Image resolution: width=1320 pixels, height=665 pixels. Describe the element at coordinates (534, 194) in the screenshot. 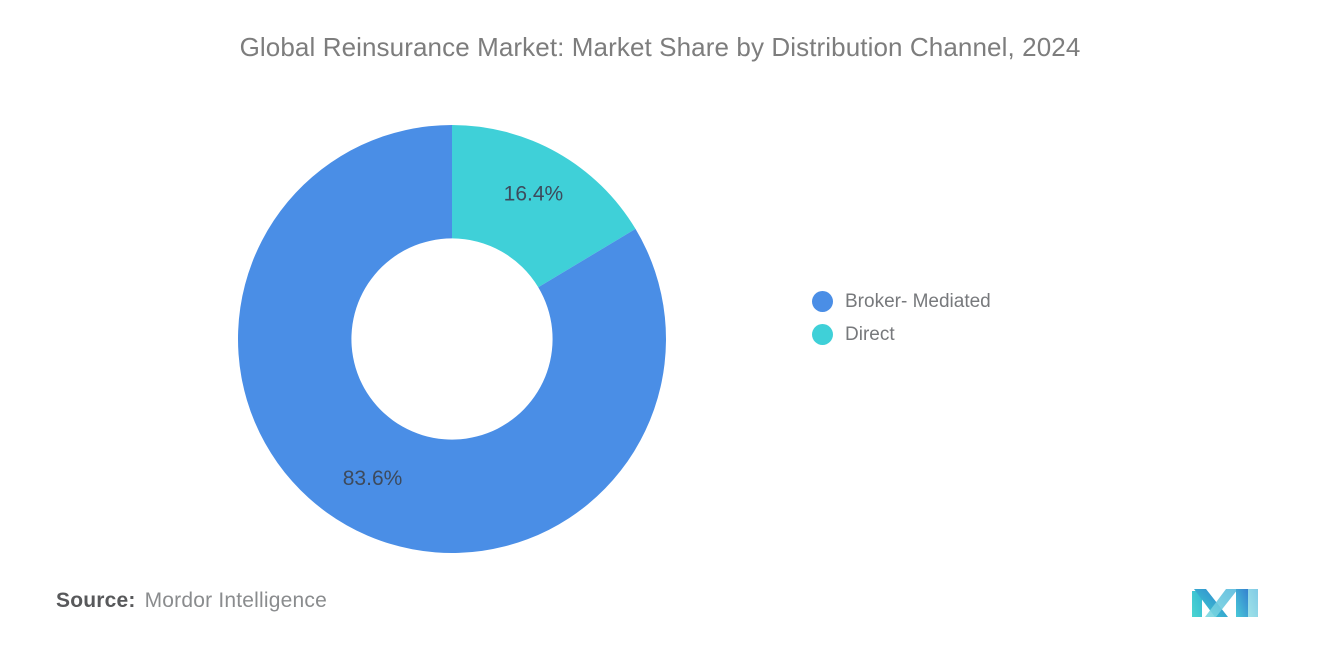

I see `donut-slice-value-direct: 16.4%` at that location.